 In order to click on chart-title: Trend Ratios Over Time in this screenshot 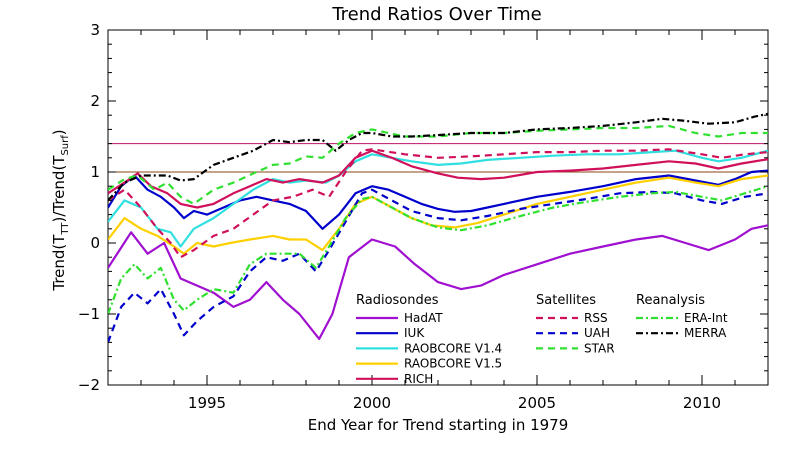, I will do `click(436, 14)`.